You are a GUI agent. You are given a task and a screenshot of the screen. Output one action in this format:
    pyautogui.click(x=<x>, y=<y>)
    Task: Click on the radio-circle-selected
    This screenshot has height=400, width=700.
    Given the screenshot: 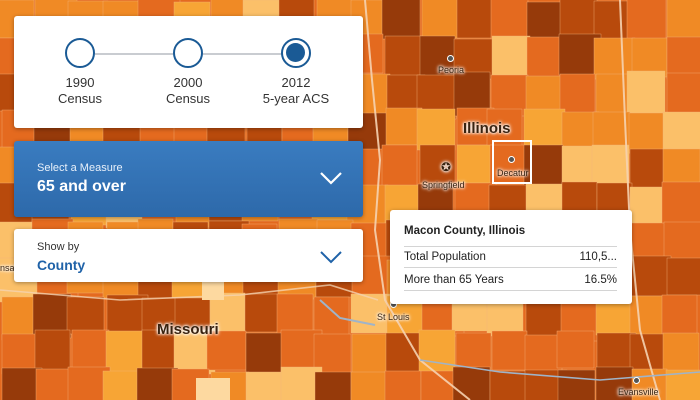 What is the action you would take?
    pyautogui.click(x=296, y=53)
    